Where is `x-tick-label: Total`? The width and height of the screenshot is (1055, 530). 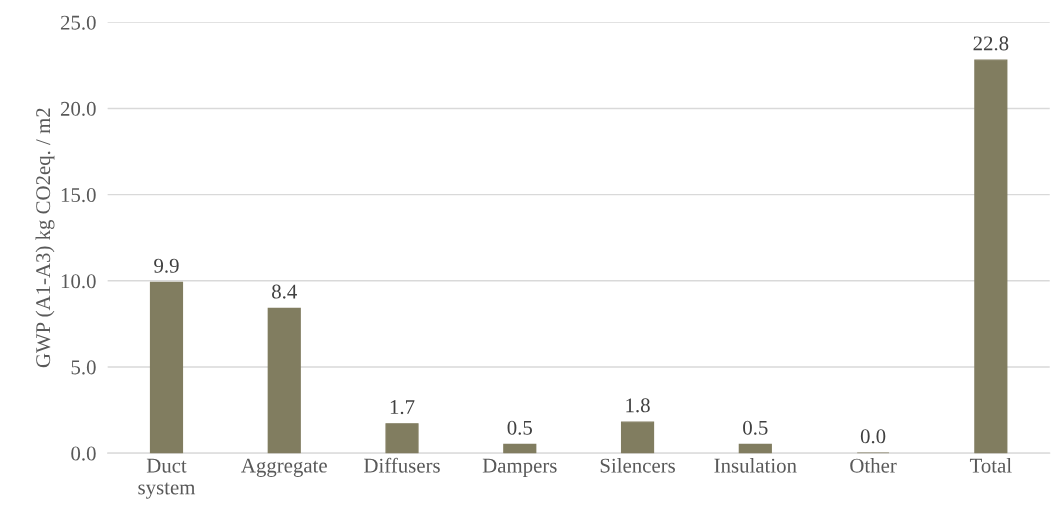 x-tick-label: Total is located at coordinates (990, 465).